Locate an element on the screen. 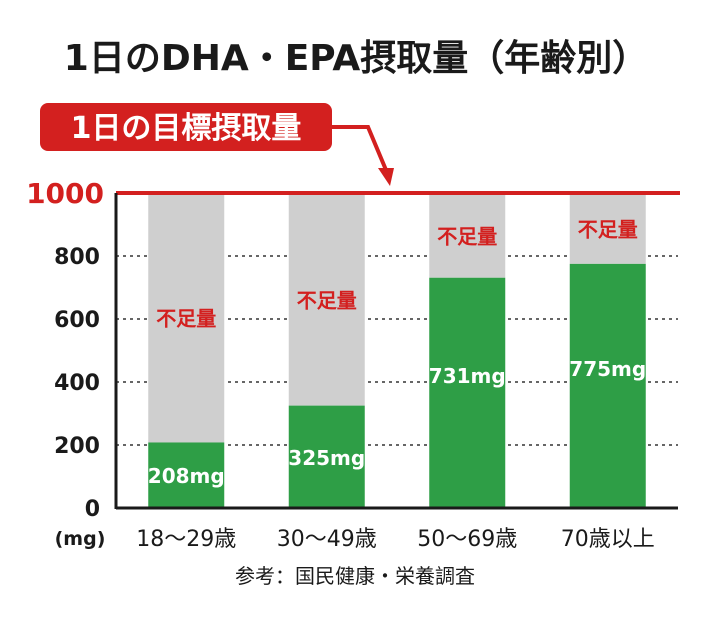  target-badge-label: 1日の目標摂取量 is located at coordinates (186, 128).